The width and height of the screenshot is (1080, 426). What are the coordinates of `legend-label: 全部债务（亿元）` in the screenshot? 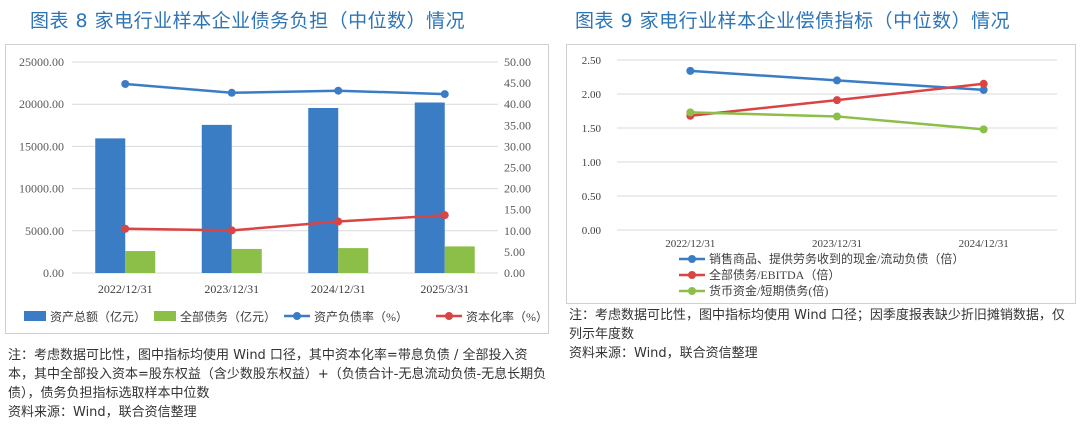 It's located at (228, 316).